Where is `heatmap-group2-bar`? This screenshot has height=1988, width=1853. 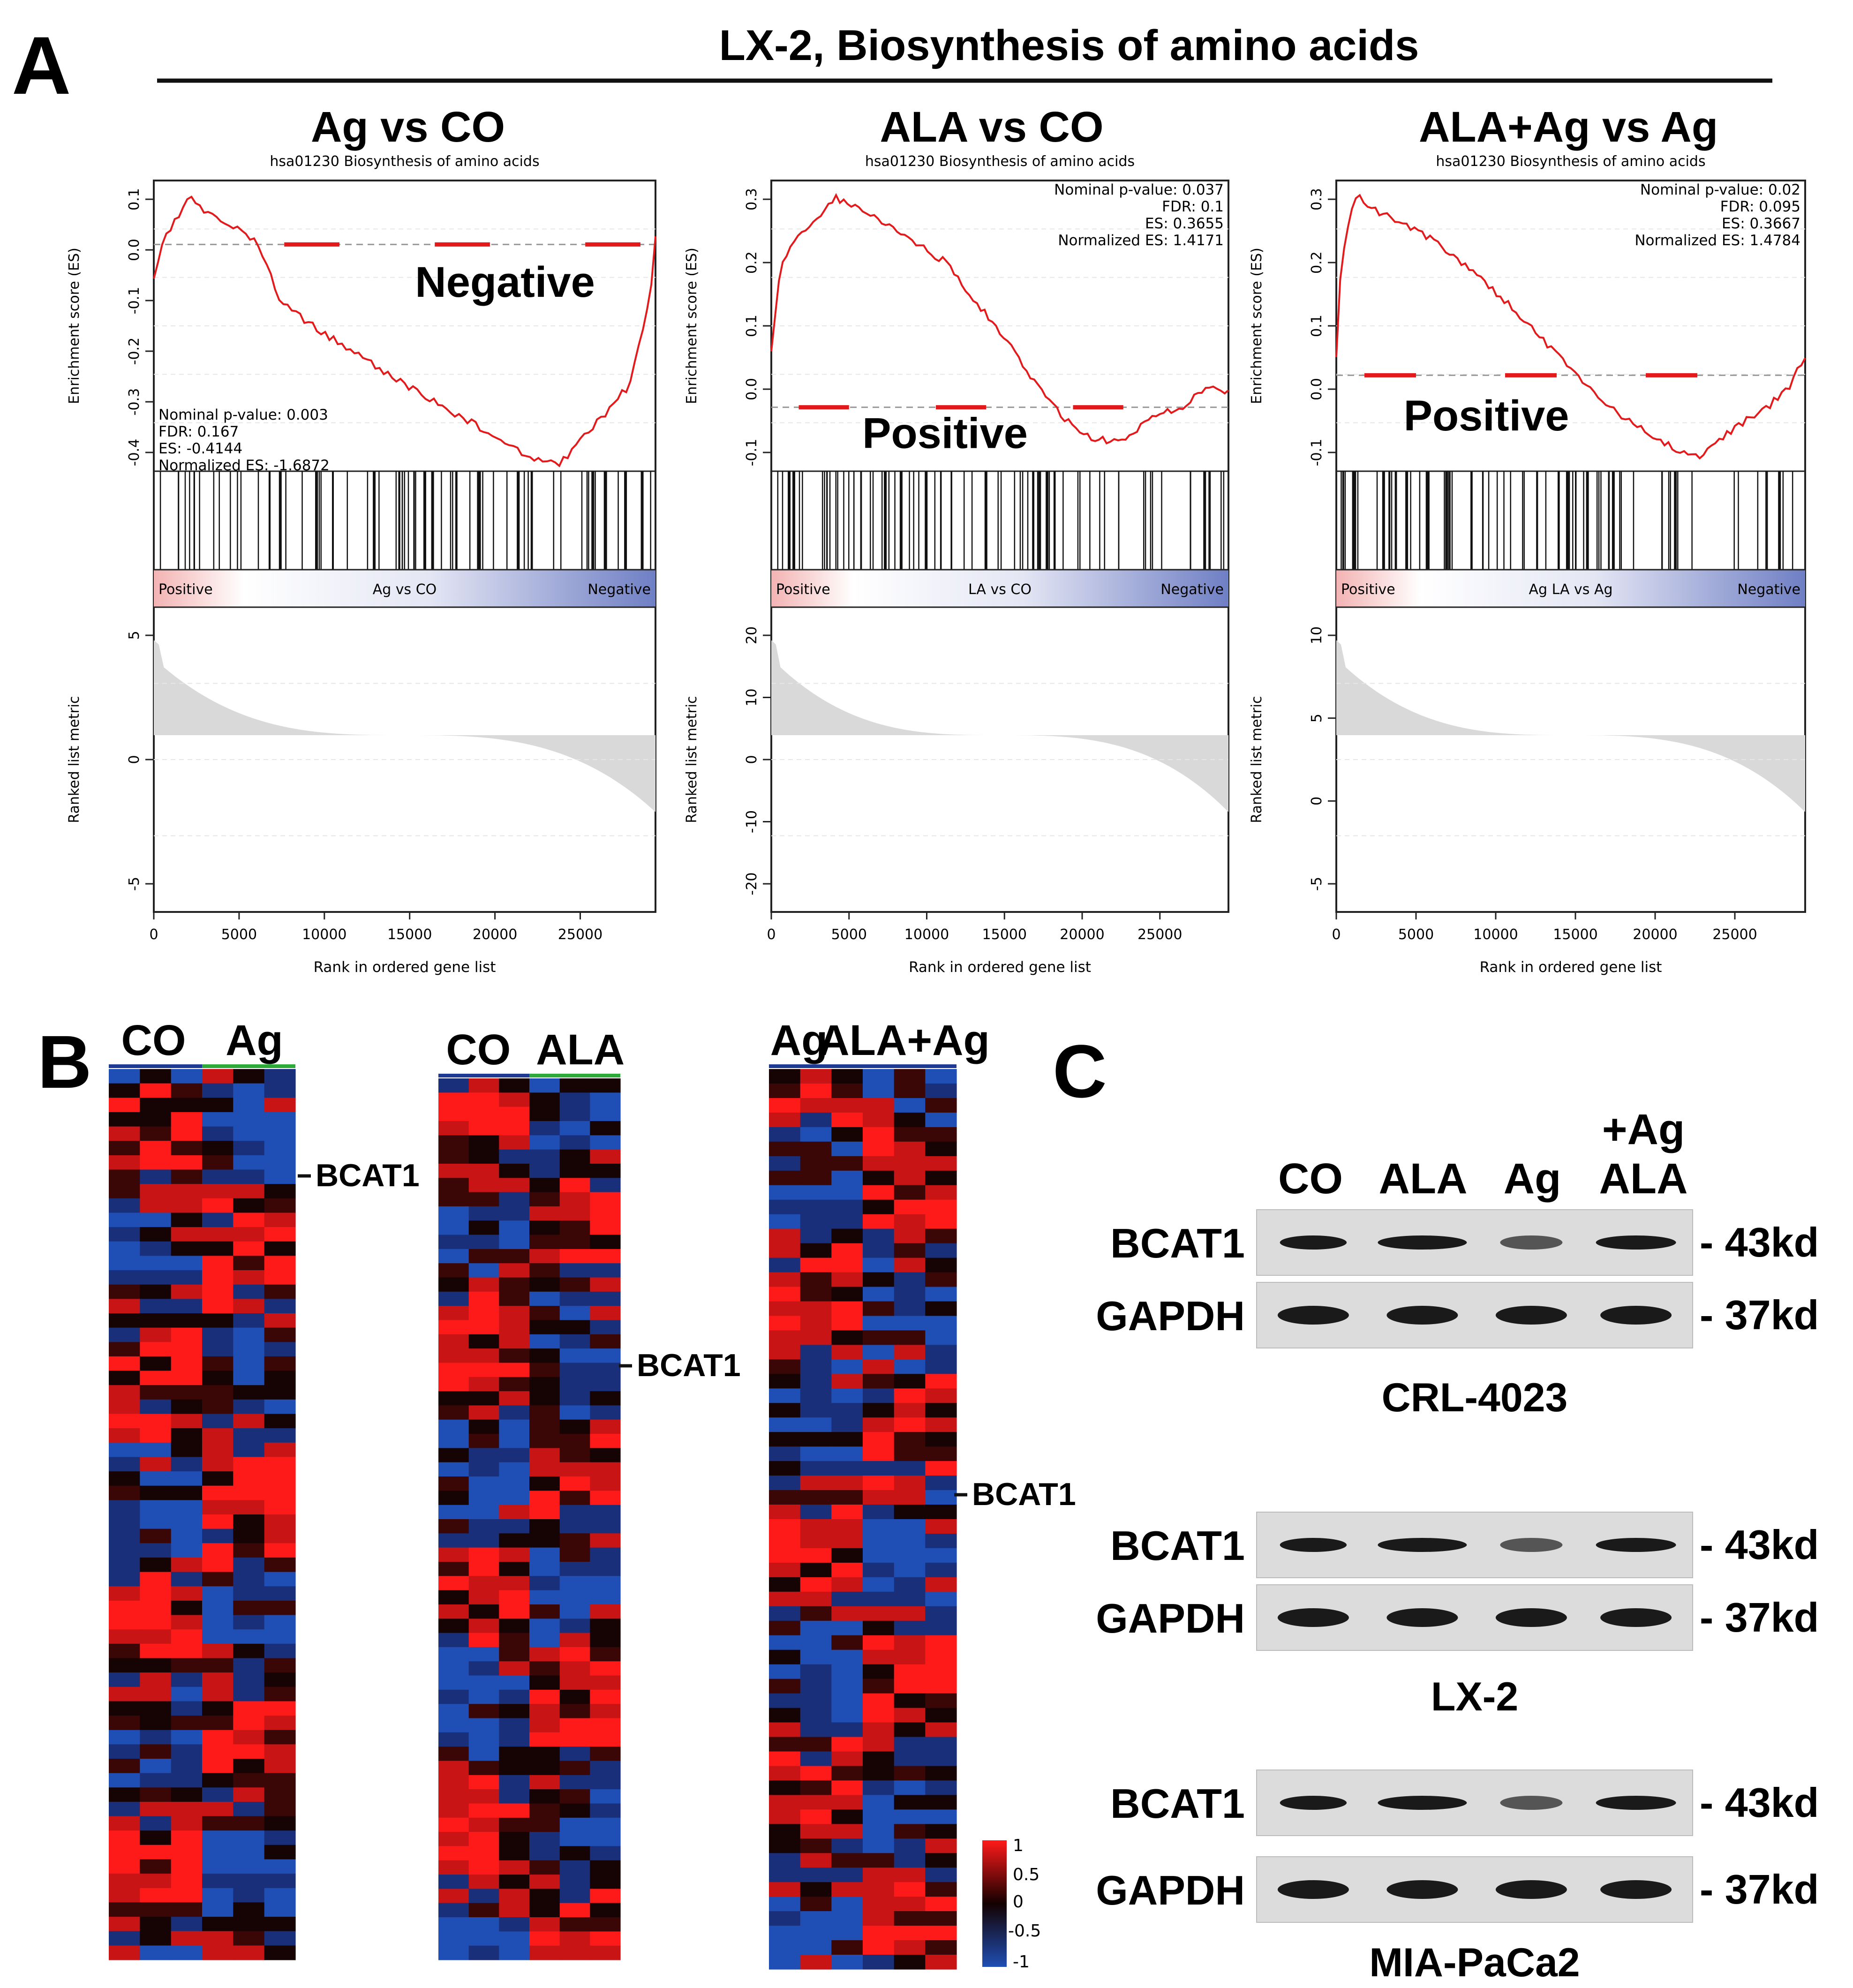 heatmap-group2-bar is located at coordinates (575, 1075).